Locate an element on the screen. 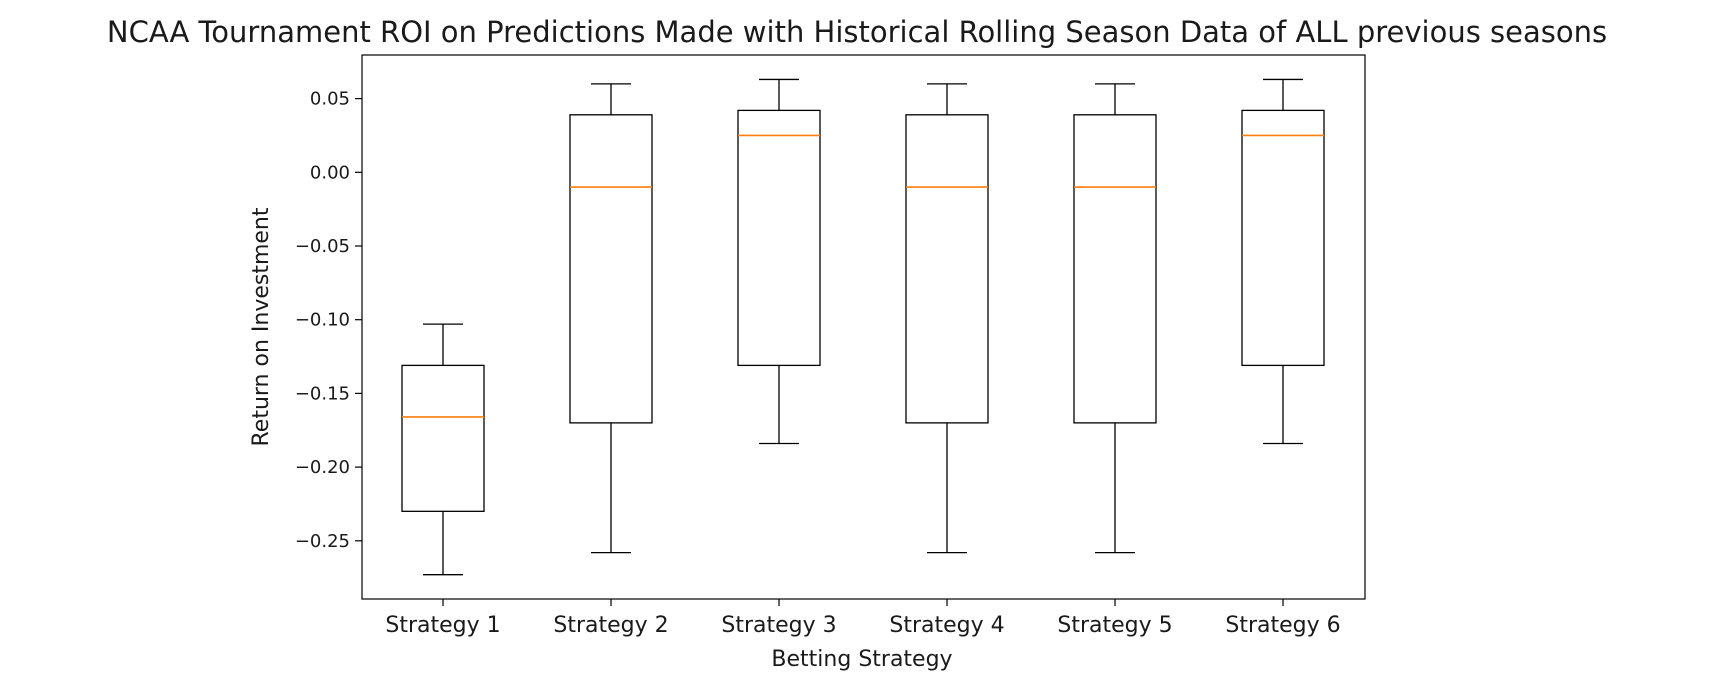 The width and height of the screenshot is (1714, 676). y-tick-label: 0.00 is located at coordinates (330, 172).